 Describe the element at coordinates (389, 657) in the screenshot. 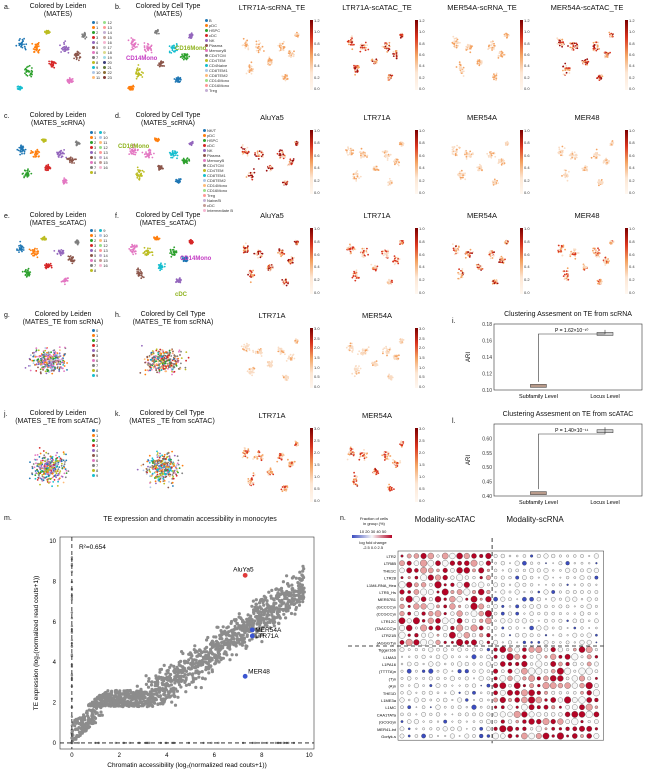

I see `dotplot-row-label: L1MA3` at that location.